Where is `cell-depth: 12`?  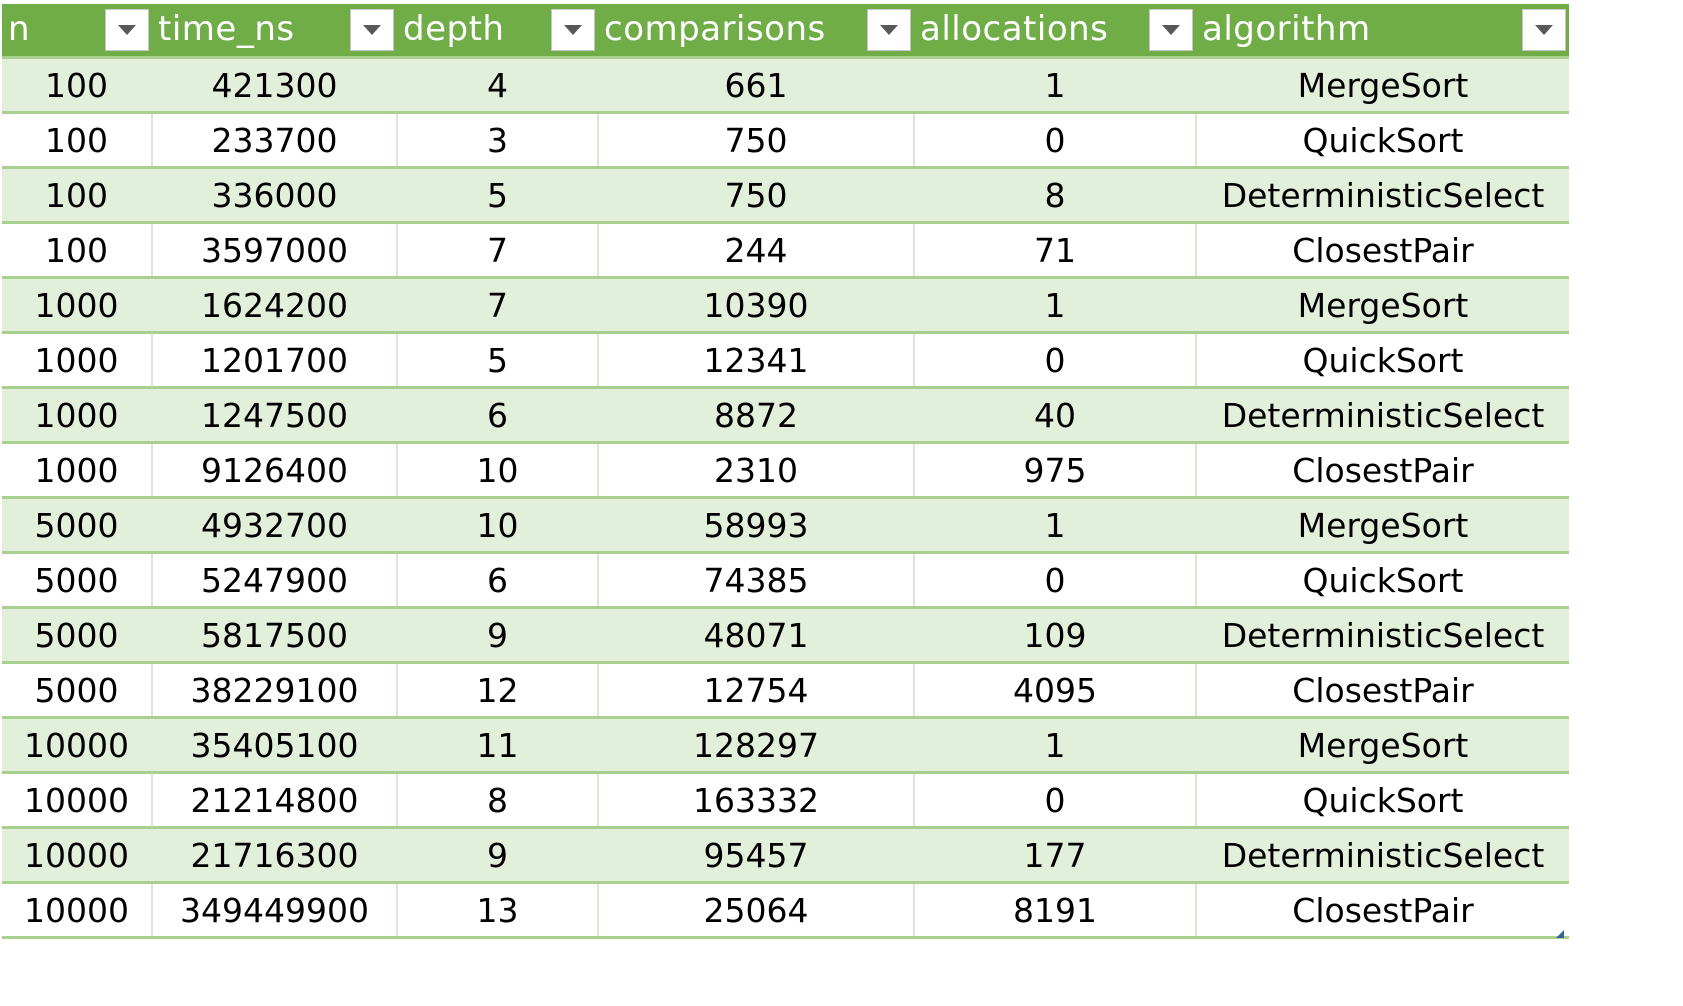 cell-depth: 12 is located at coordinates (497, 690).